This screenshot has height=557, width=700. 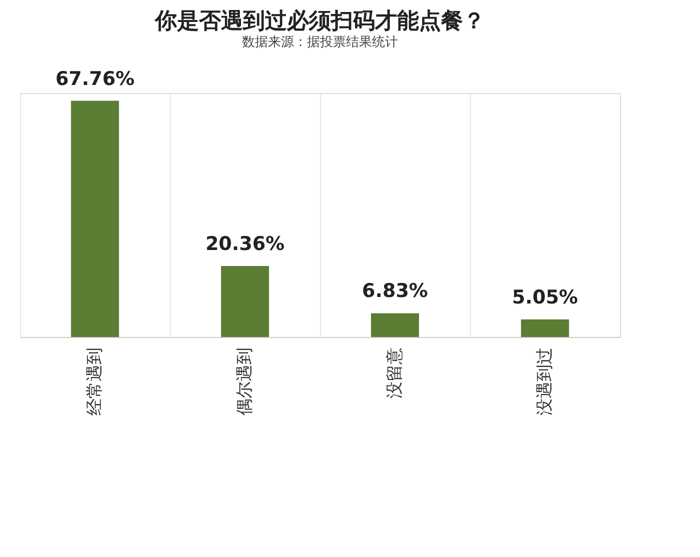 I want to click on data-label: 20.36%, so click(x=245, y=244).